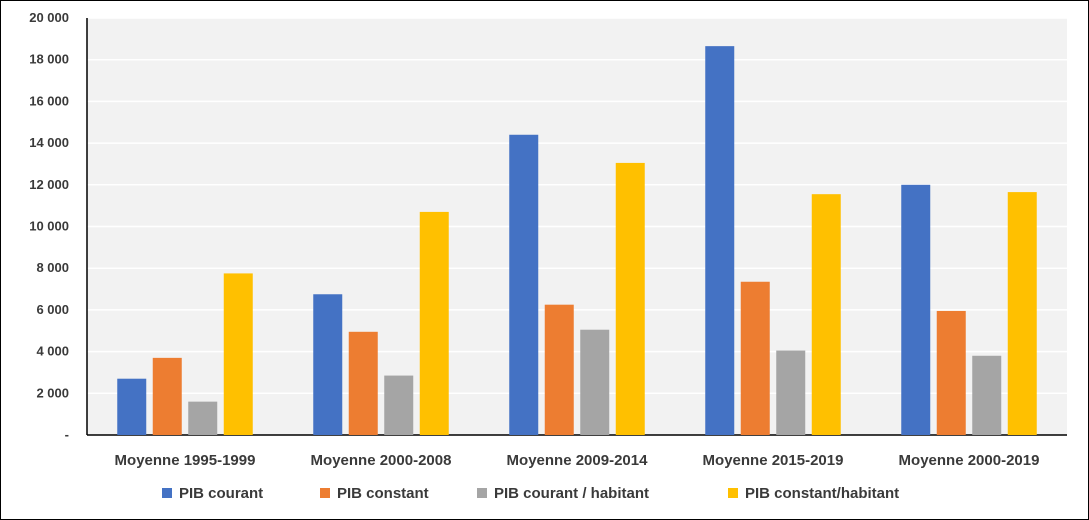 The width and height of the screenshot is (1089, 520). I want to click on legend-label: PIB constant, so click(383, 493).